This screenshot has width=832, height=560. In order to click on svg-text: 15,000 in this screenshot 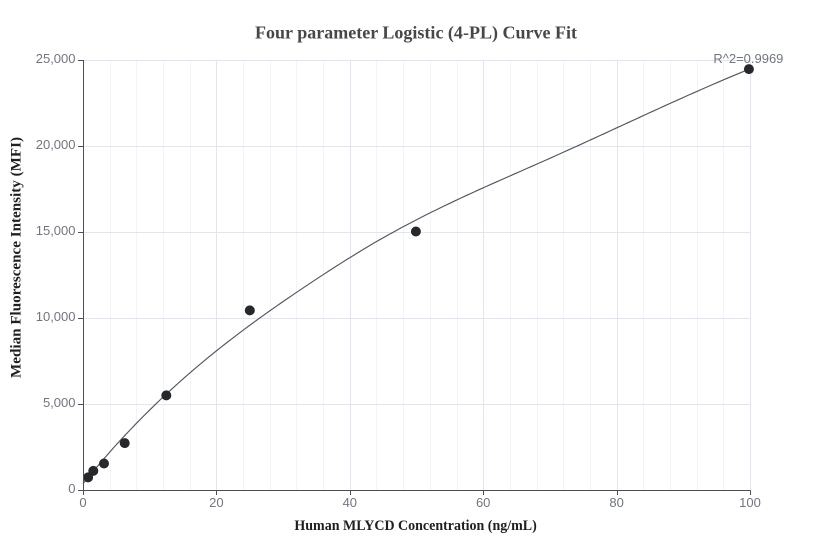, I will do `click(56, 230)`.